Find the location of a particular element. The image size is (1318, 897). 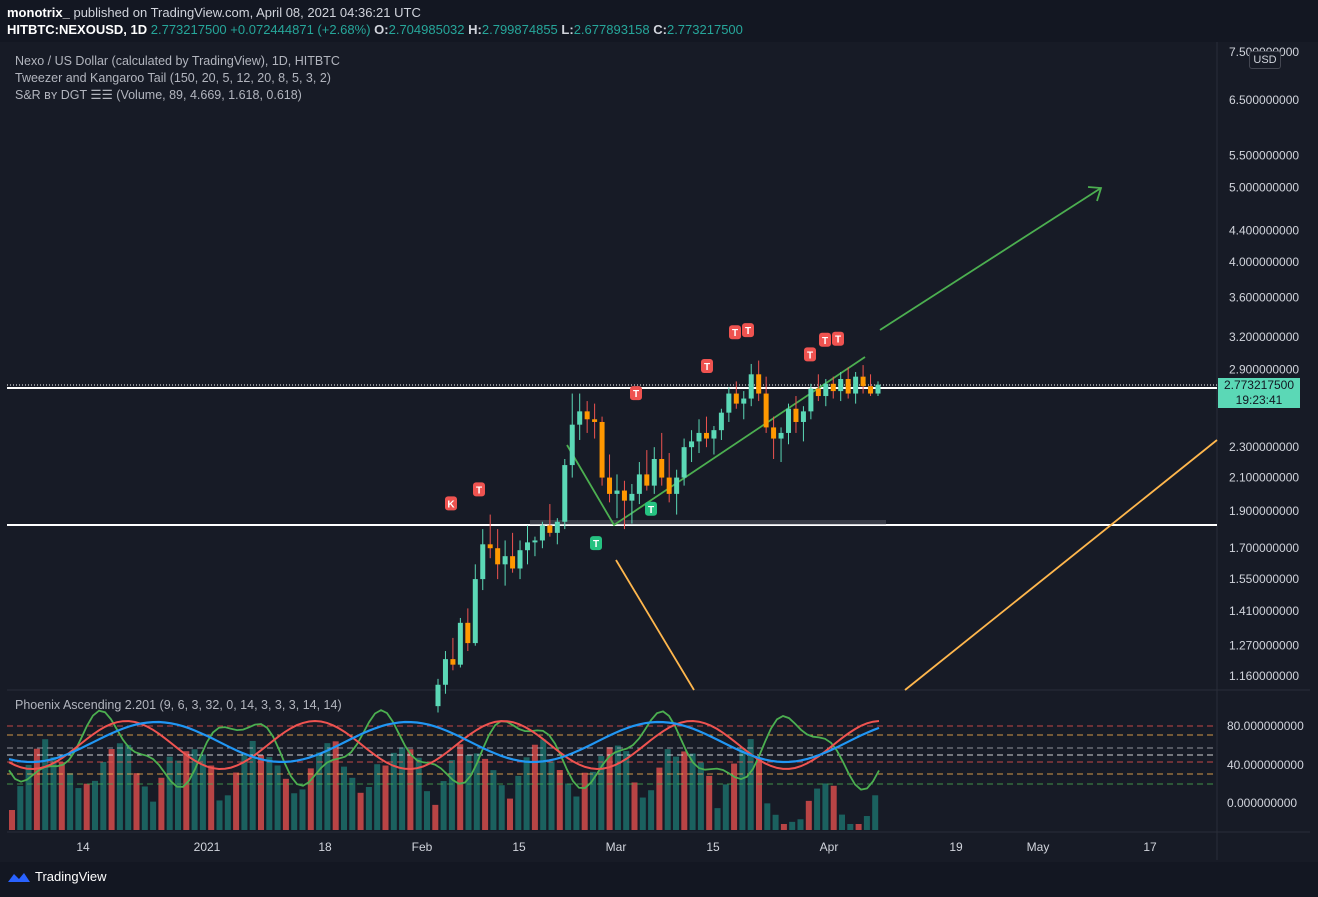

orange-down-line is located at coordinates (655, 625).